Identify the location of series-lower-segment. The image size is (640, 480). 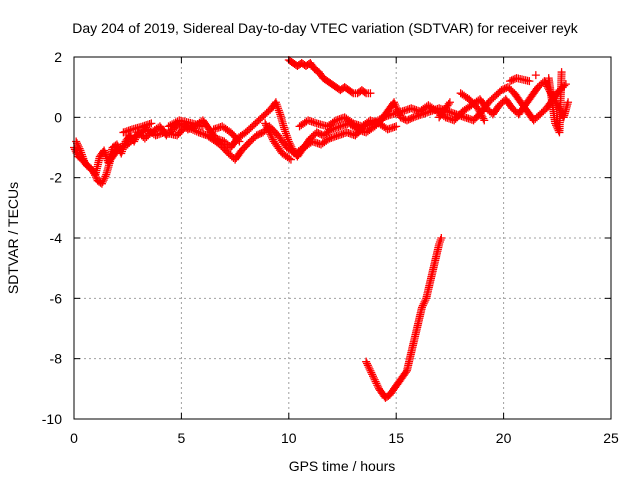
(404, 318).